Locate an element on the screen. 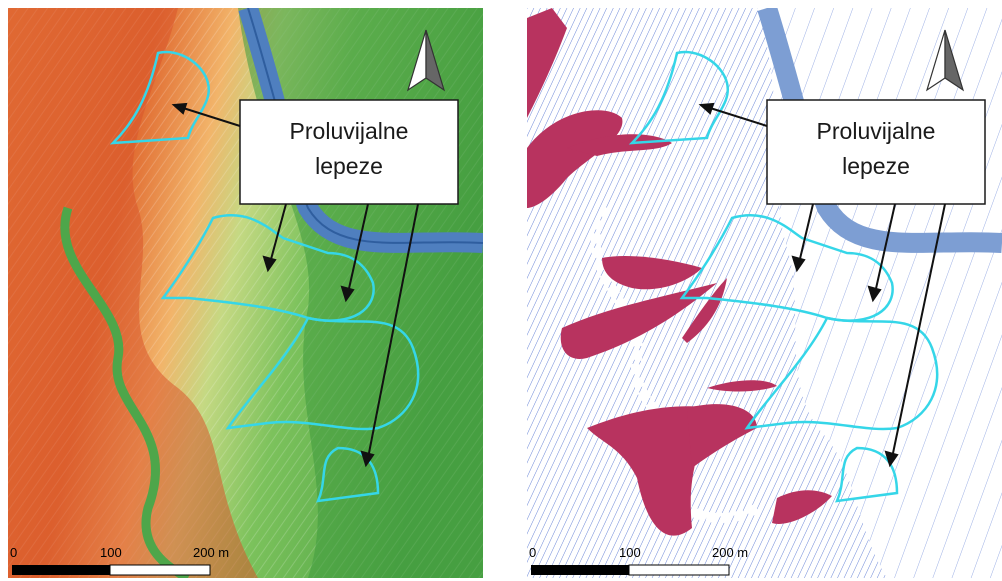 This screenshot has width=1002, height=581. river is located at coordinates (879, 130).